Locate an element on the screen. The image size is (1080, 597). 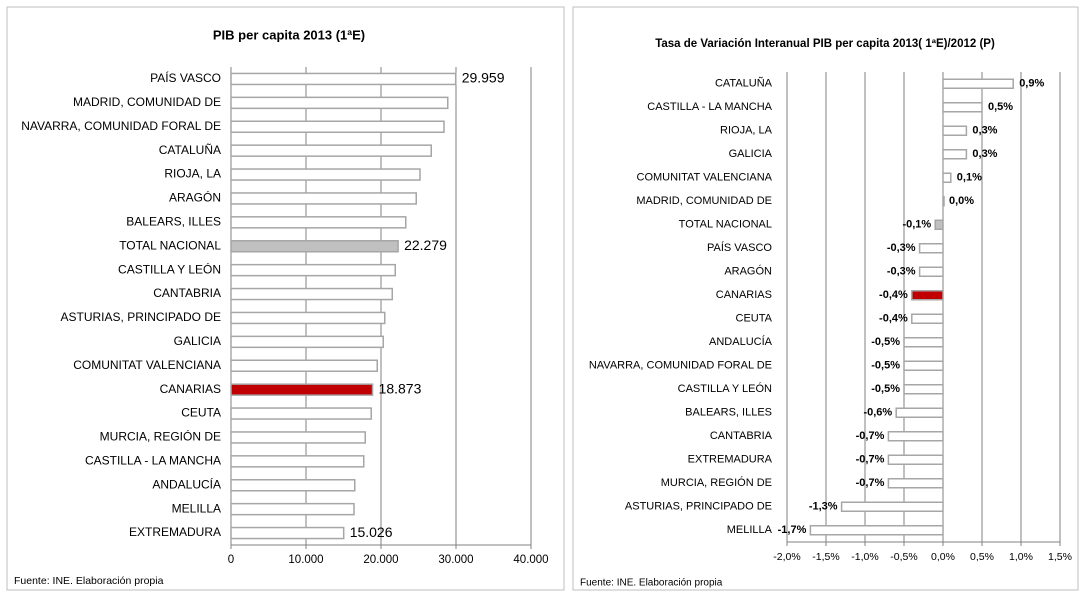
x-tick-label: 20.000 is located at coordinates (380, 560).